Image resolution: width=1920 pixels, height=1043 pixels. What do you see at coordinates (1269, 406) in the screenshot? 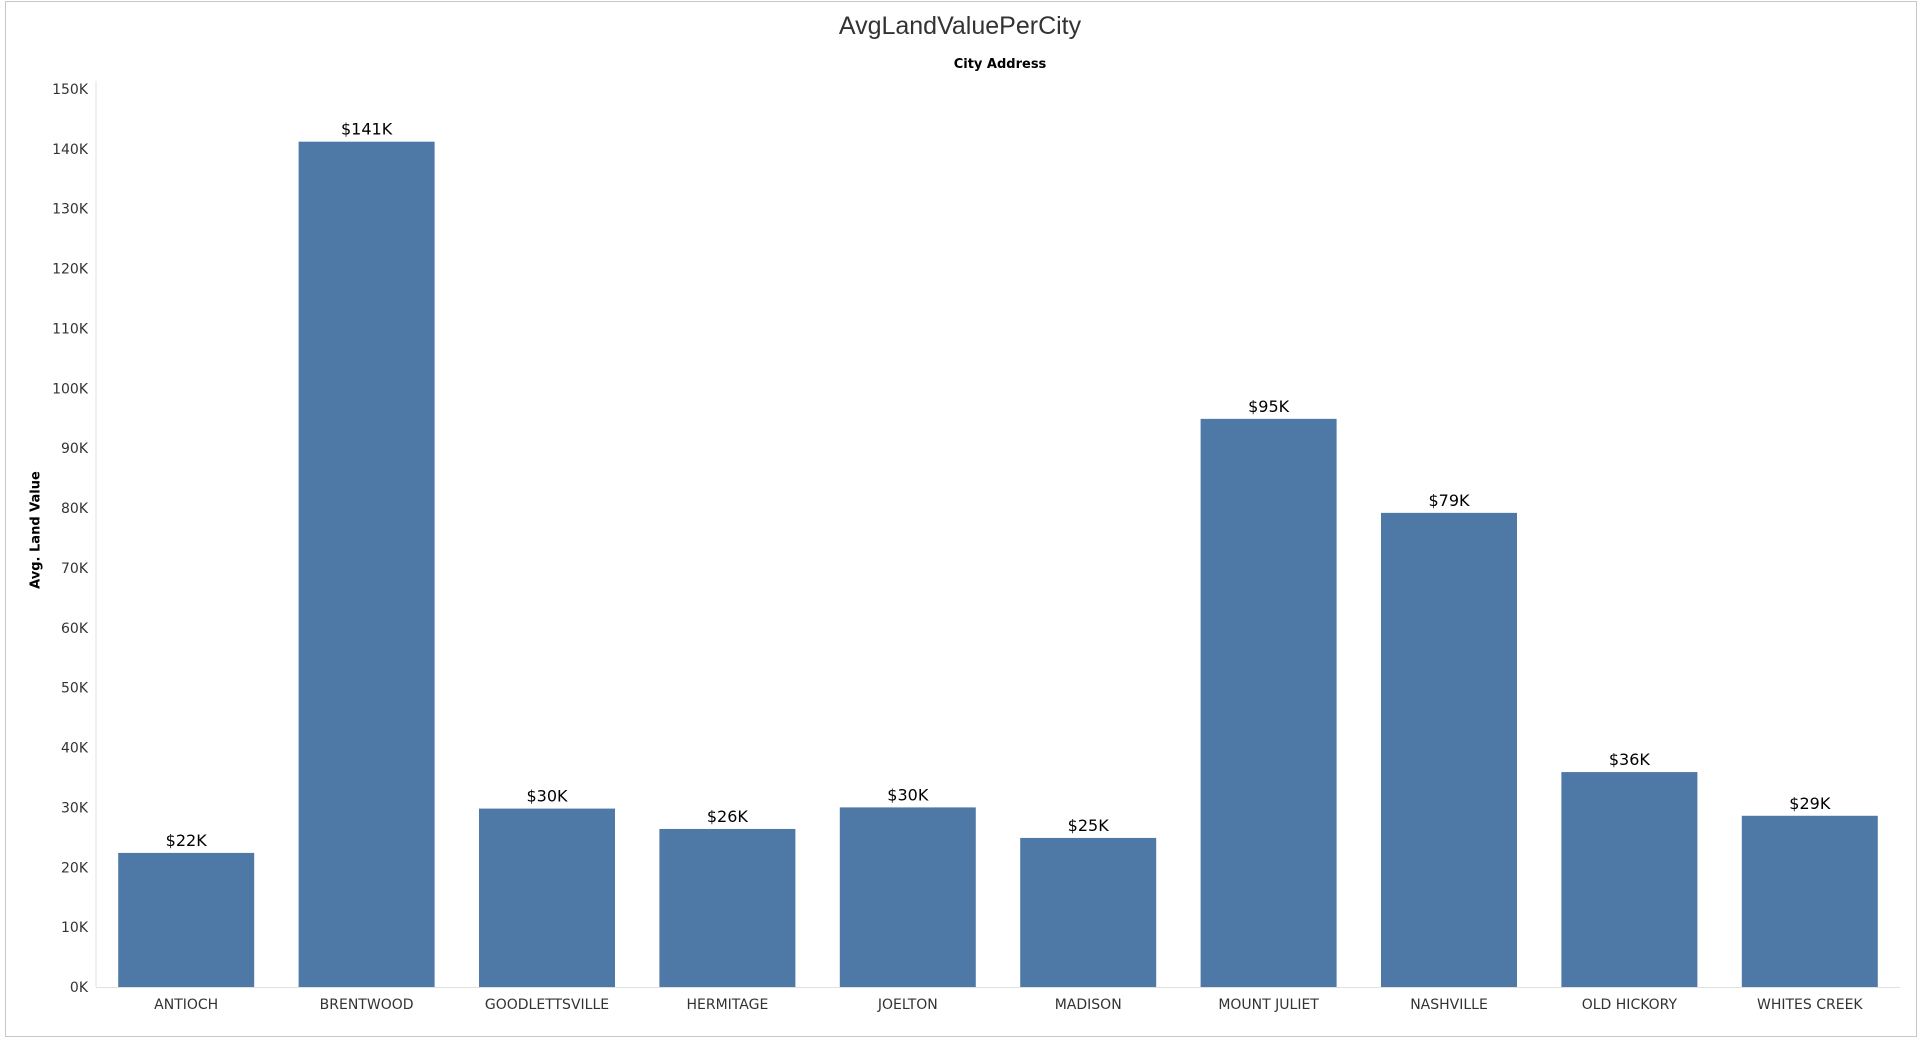
I see `data-label: $95K` at bounding box center [1269, 406].